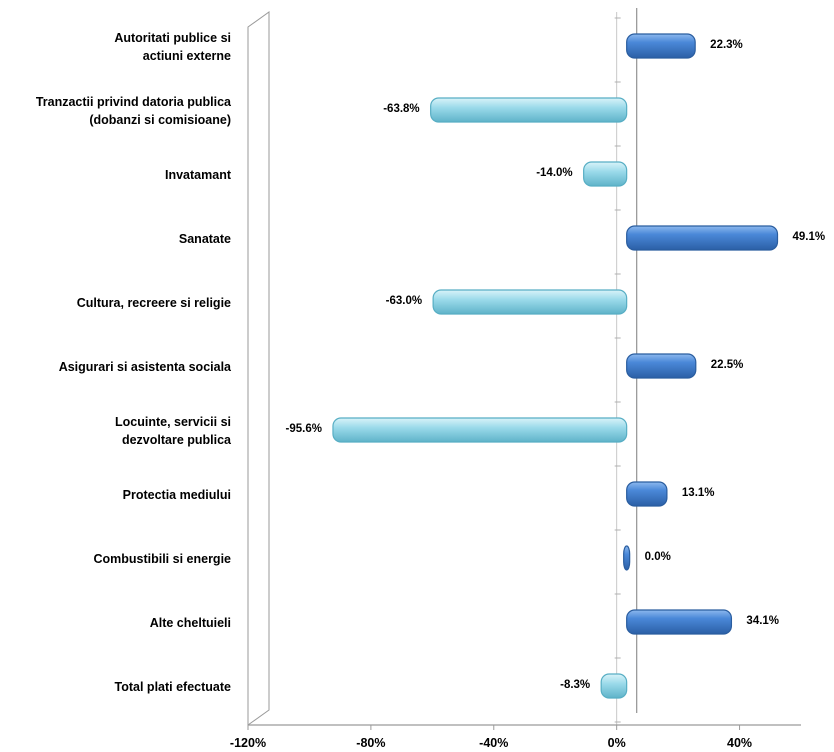 The width and height of the screenshot is (834, 752). I want to click on data-label: 13.1%, so click(698, 493).